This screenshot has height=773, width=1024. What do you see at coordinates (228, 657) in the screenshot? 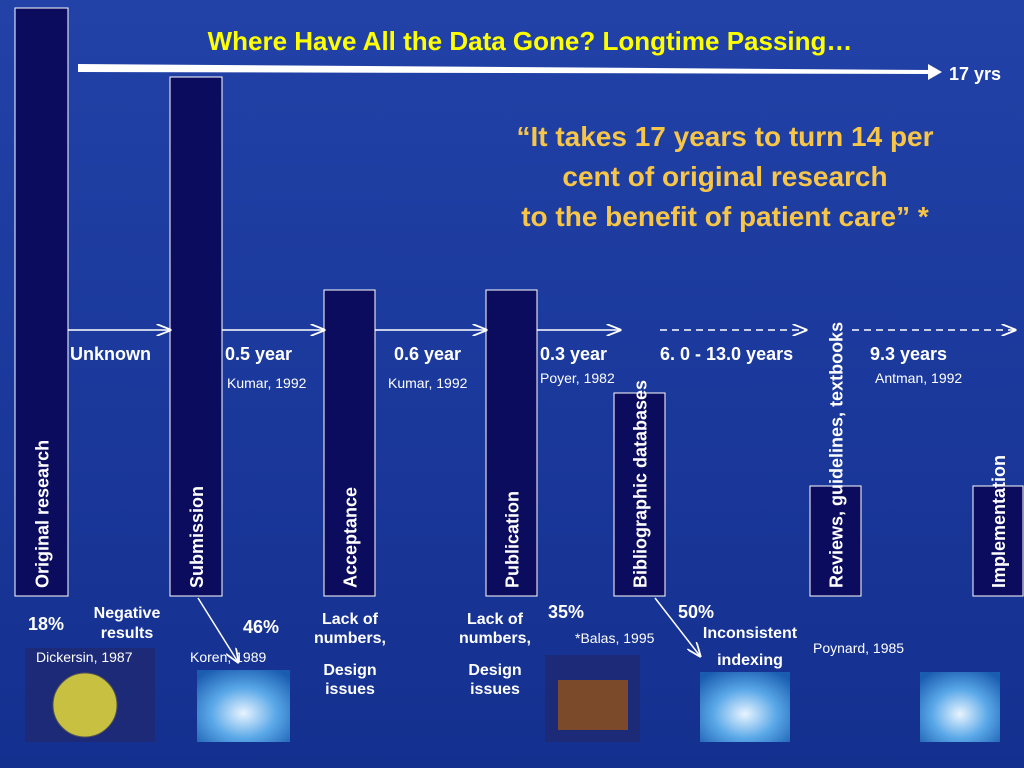
I see `source: Koren, 1989` at bounding box center [228, 657].